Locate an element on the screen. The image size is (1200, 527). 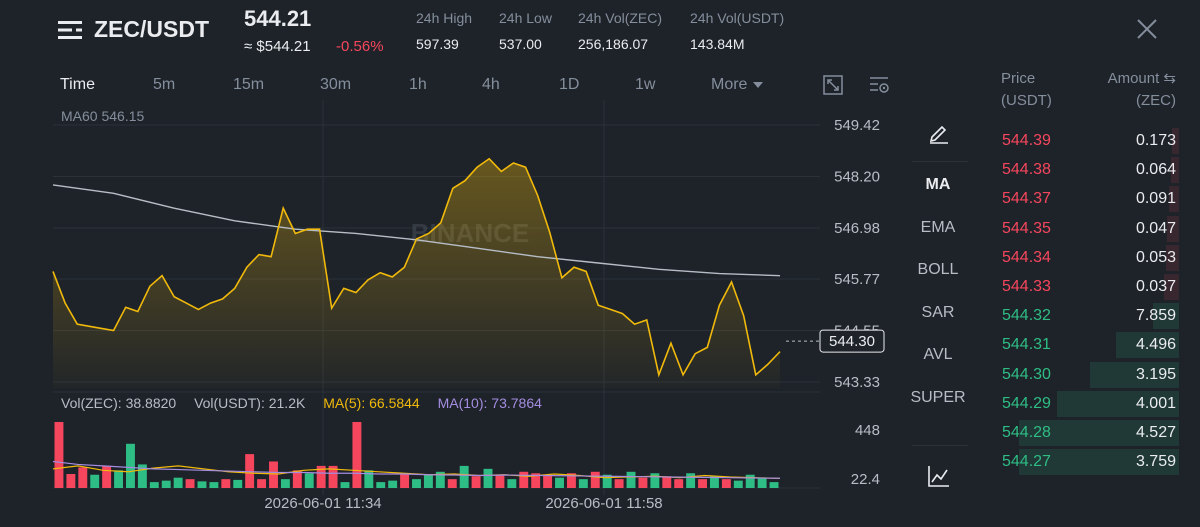
indicator-super: SUPER is located at coordinates (938, 397).